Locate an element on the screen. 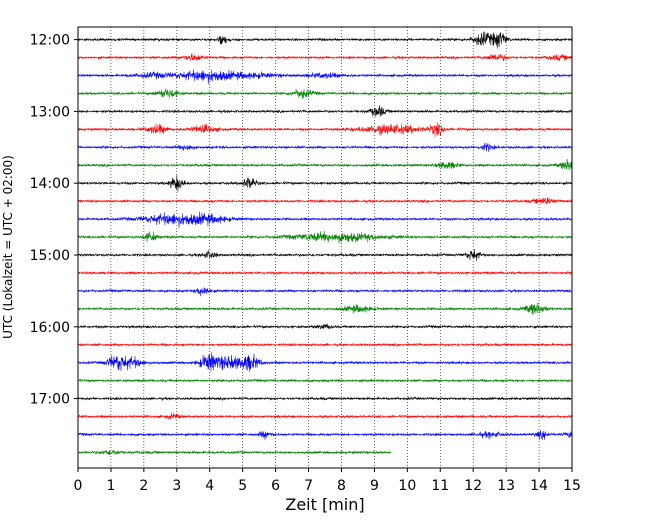 Image resolution: width=650 pixels, height=520 pixels. x-tick-label: 11 is located at coordinates (440, 486).